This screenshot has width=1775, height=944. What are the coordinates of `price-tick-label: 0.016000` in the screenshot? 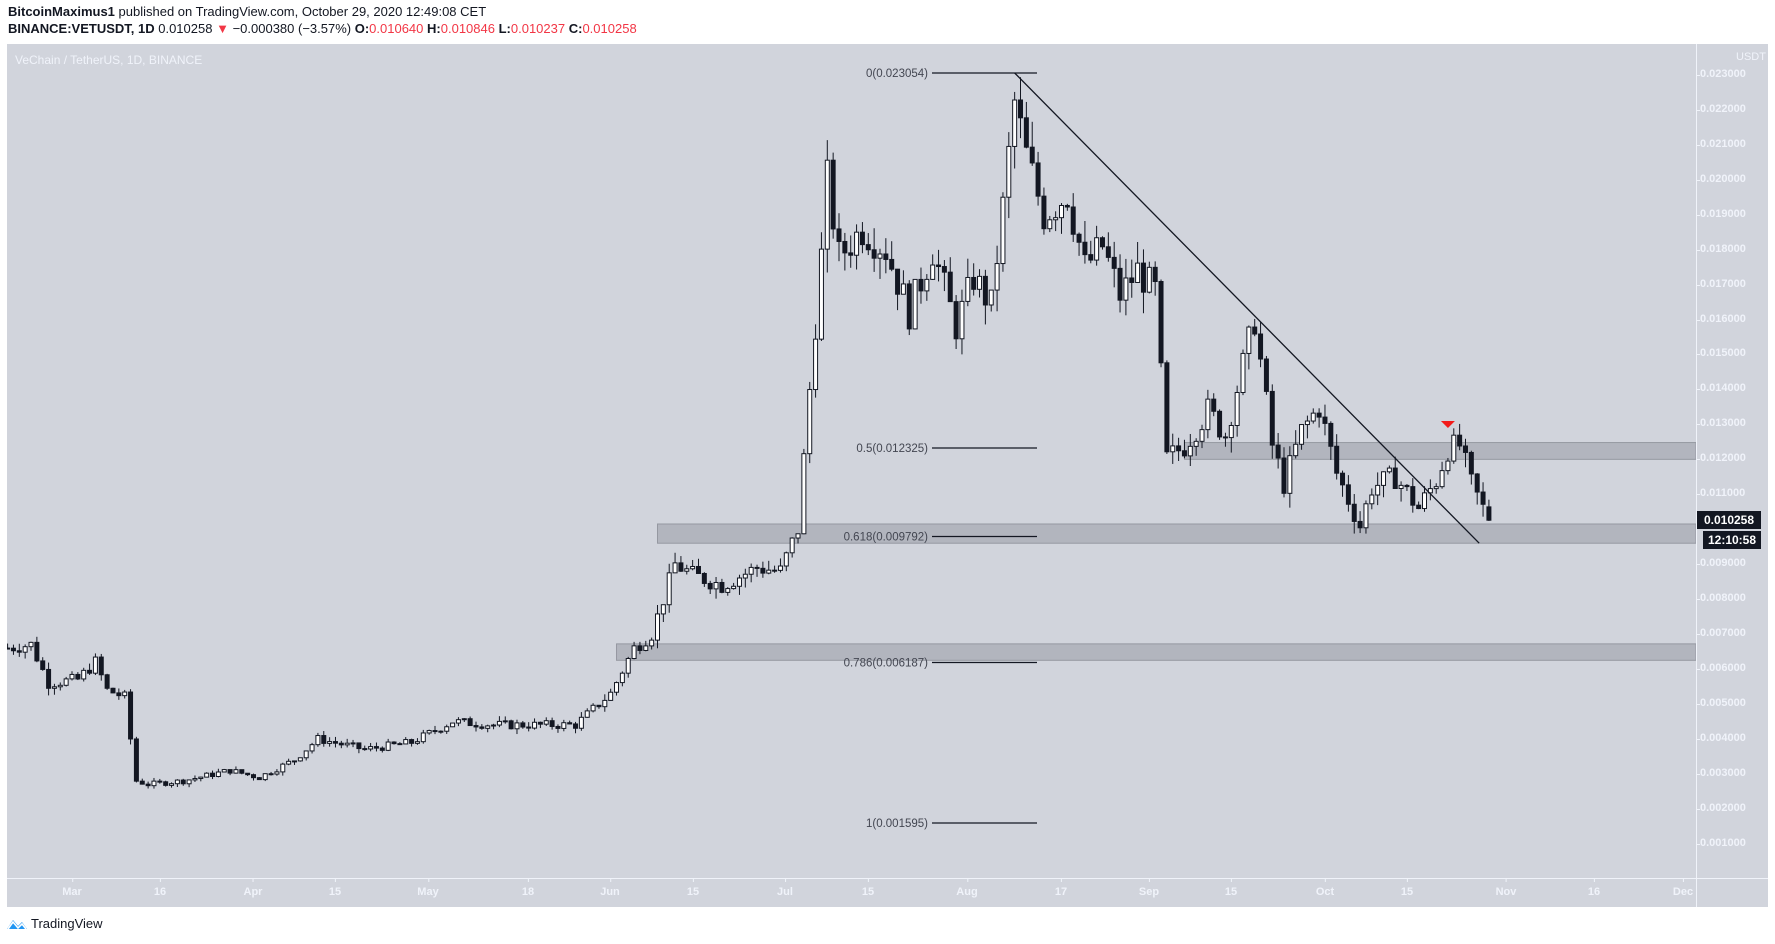 It's located at (1721, 318).